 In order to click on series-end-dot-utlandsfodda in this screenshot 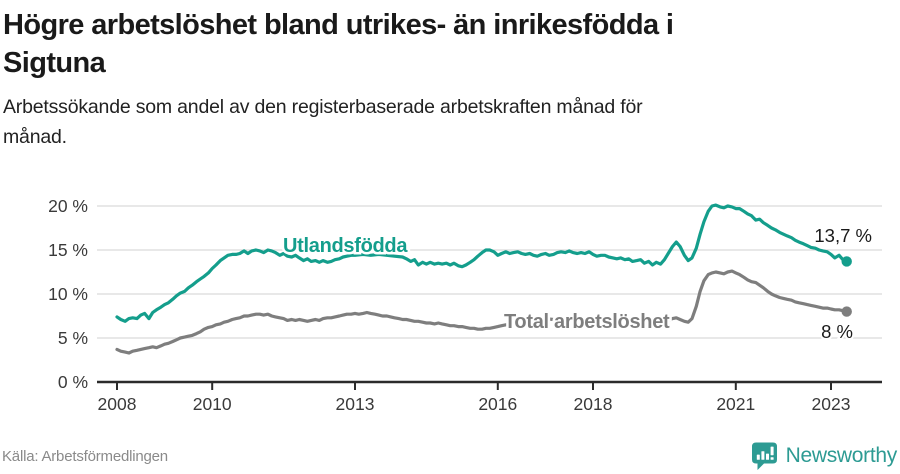, I will do `click(846, 261)`.